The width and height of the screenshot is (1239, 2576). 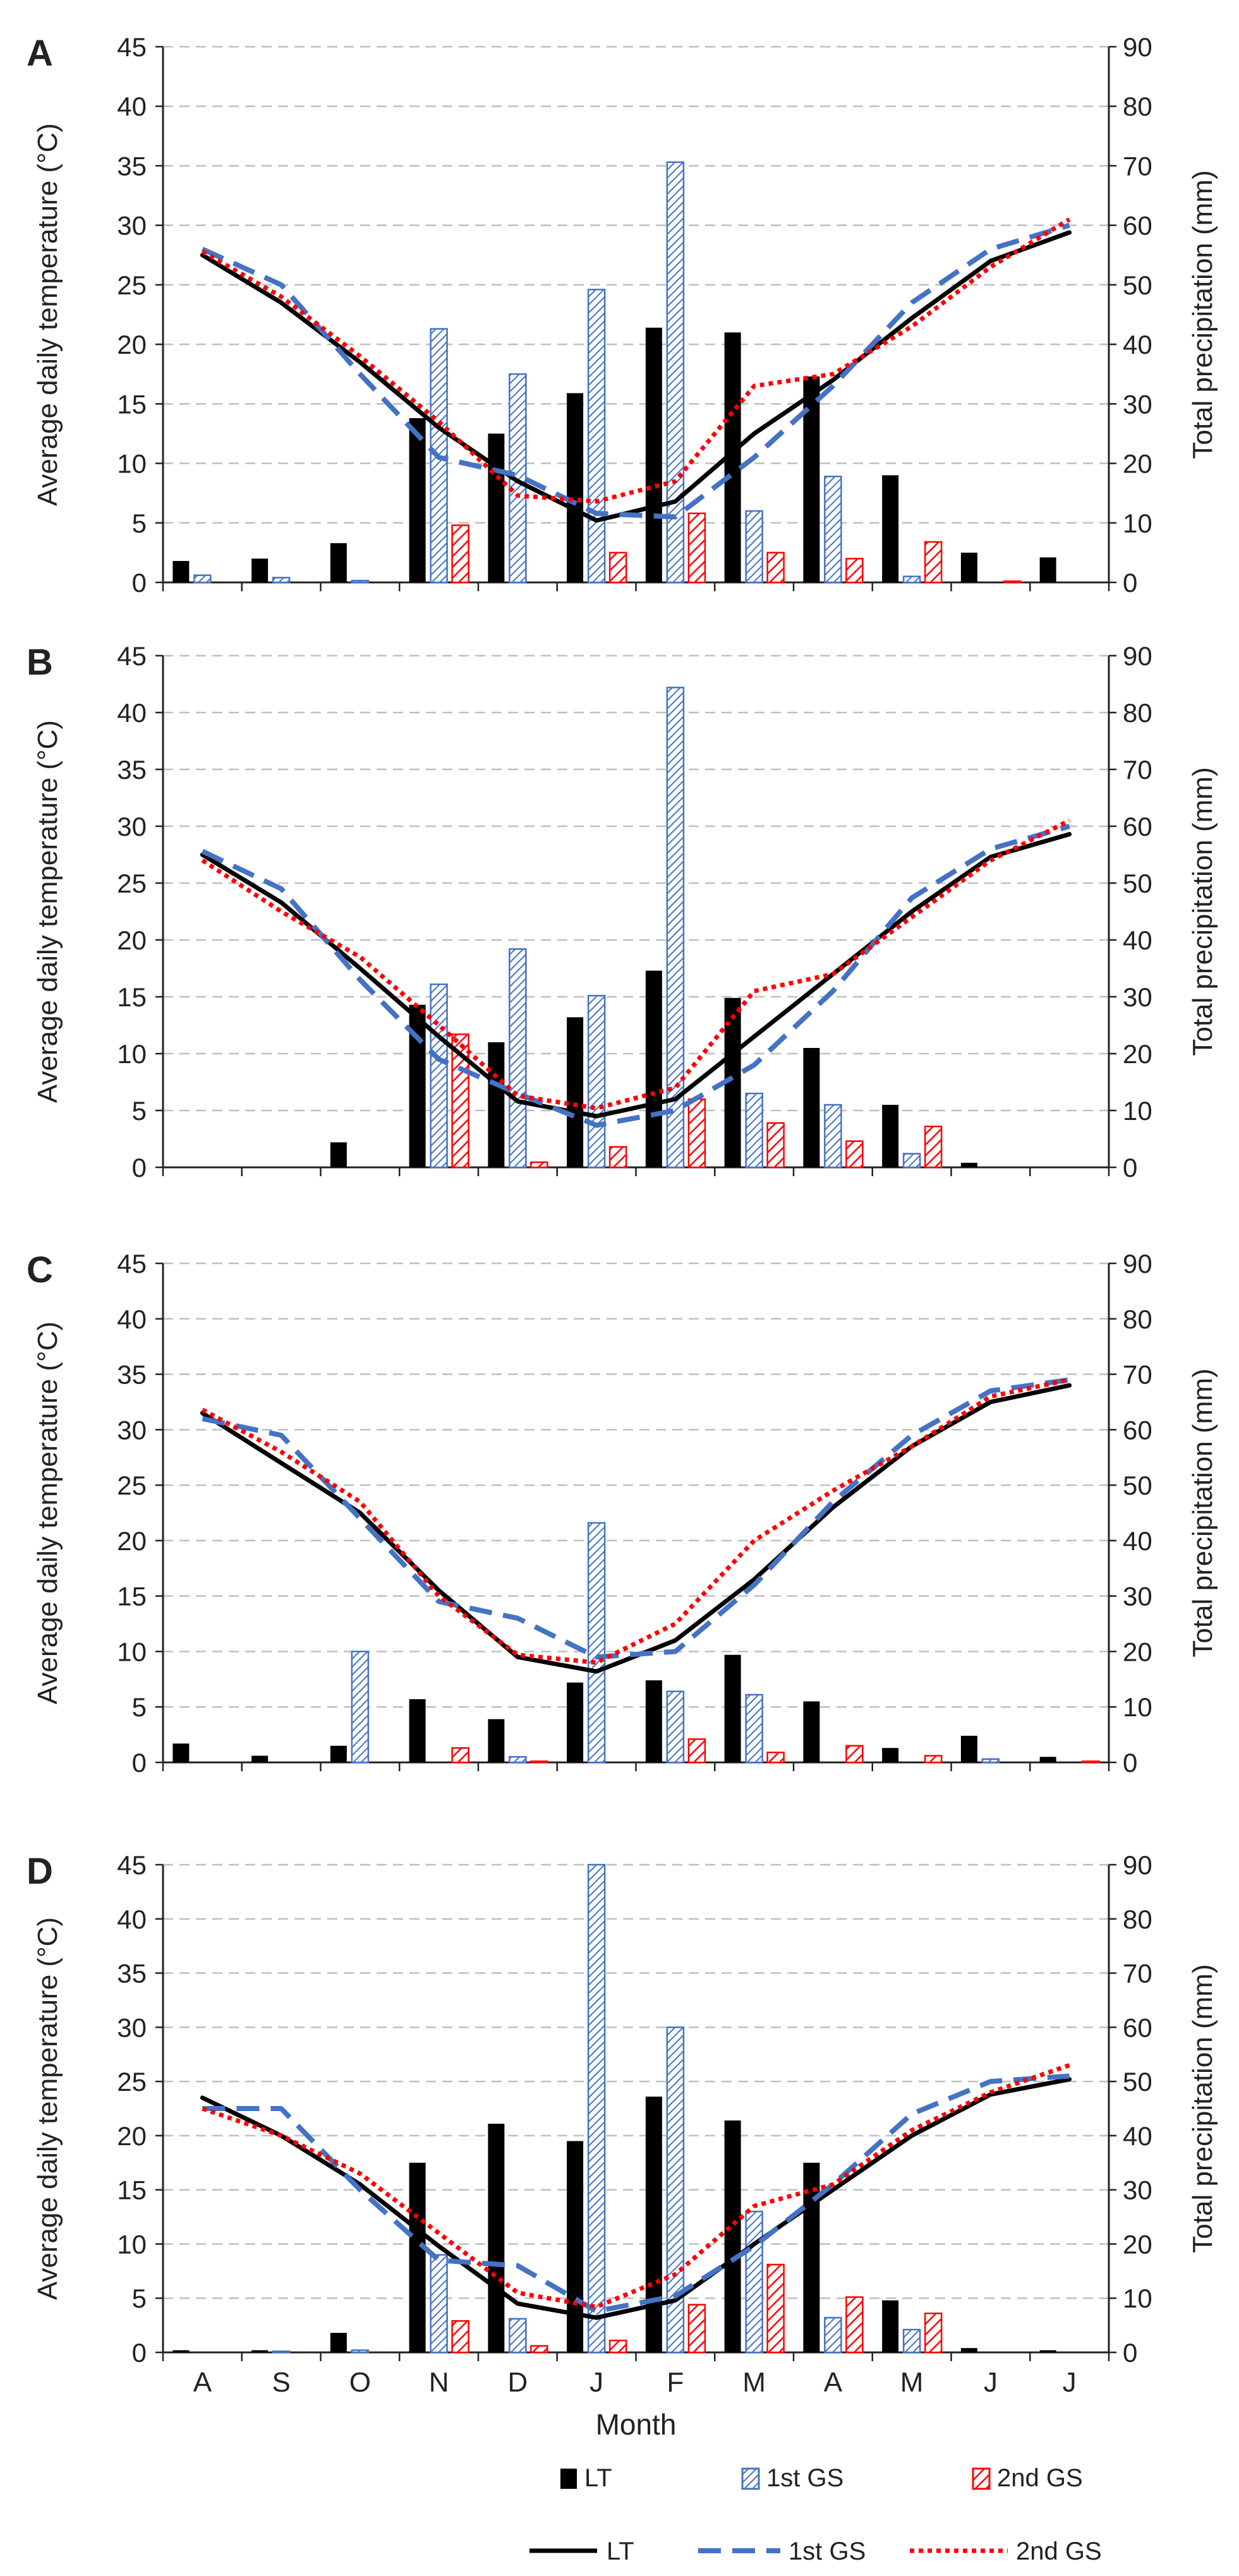 I want to click on x-tick-label: M, so click(x=912, y=2382).